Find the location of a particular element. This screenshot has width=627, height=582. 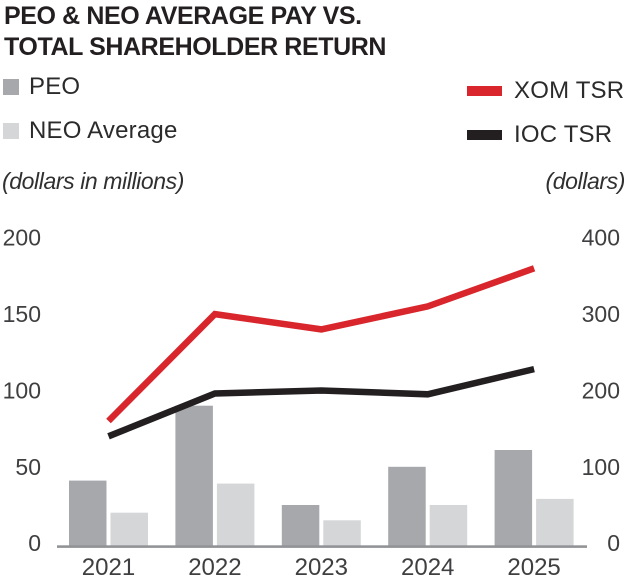

left-axis-tick-label: 100 is located at coordinates (22, 391).